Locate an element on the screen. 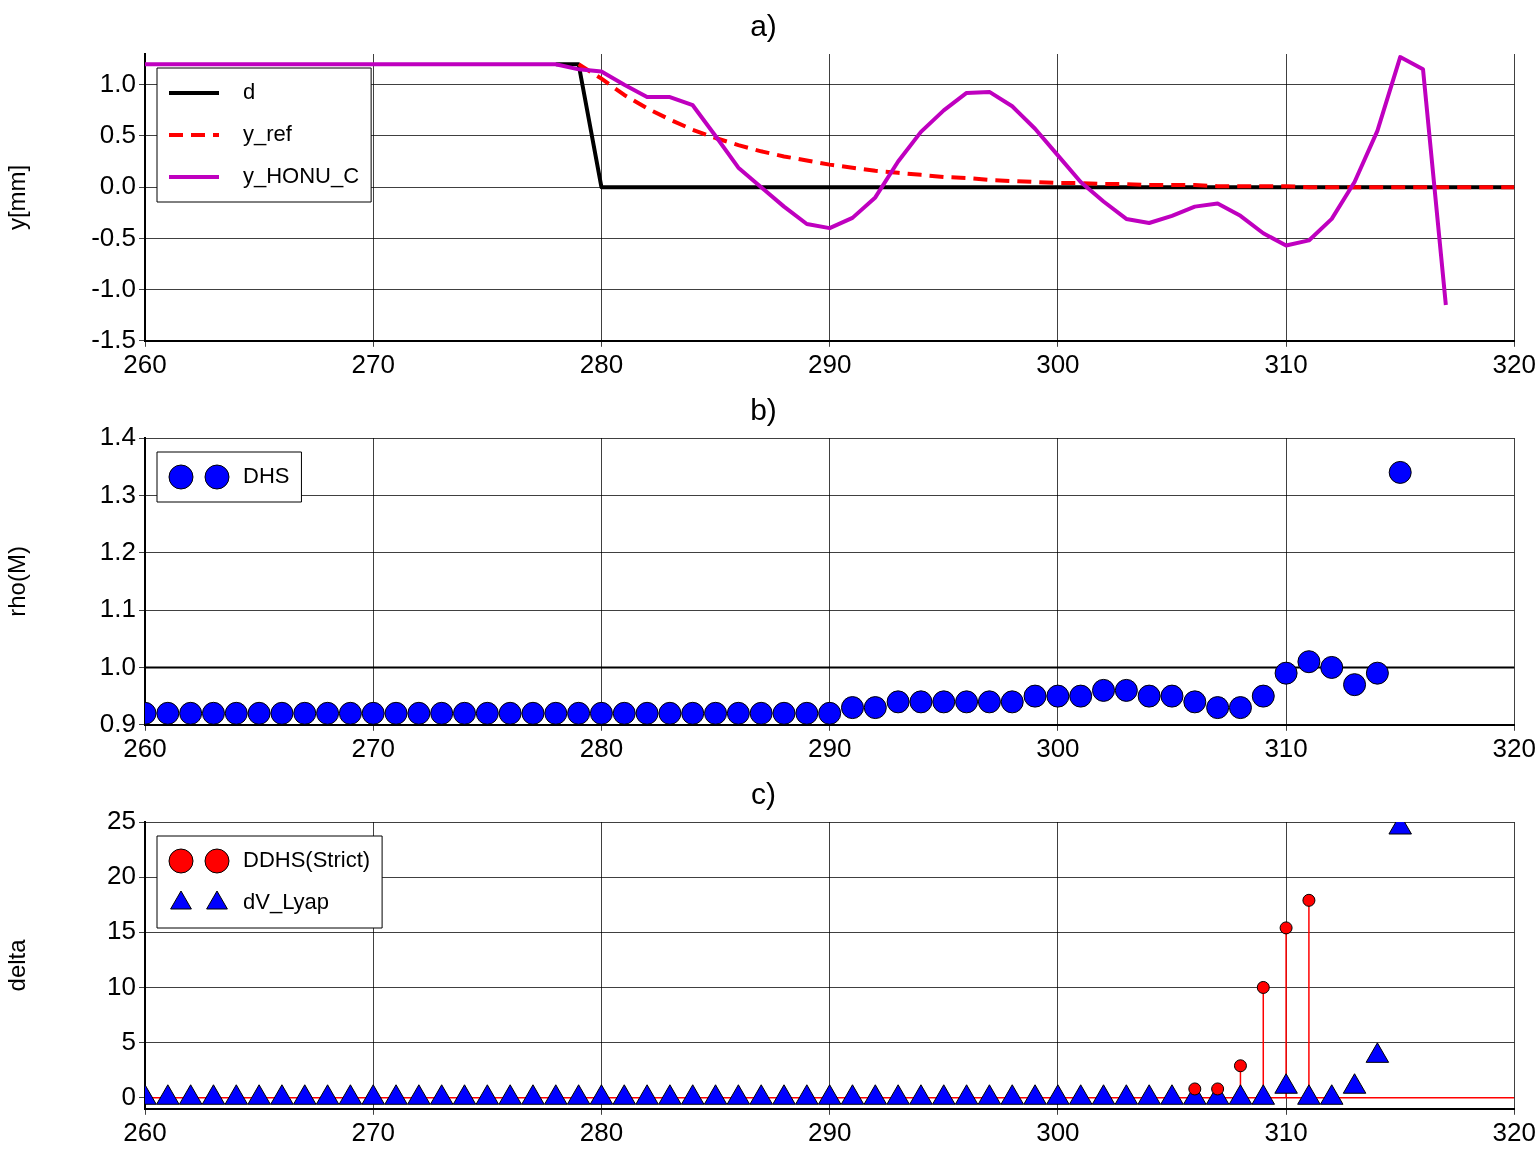 The height and width of the screenshot is (1152, 1539). y-tick-label: 0.0 is located at coordinates (117, 185).